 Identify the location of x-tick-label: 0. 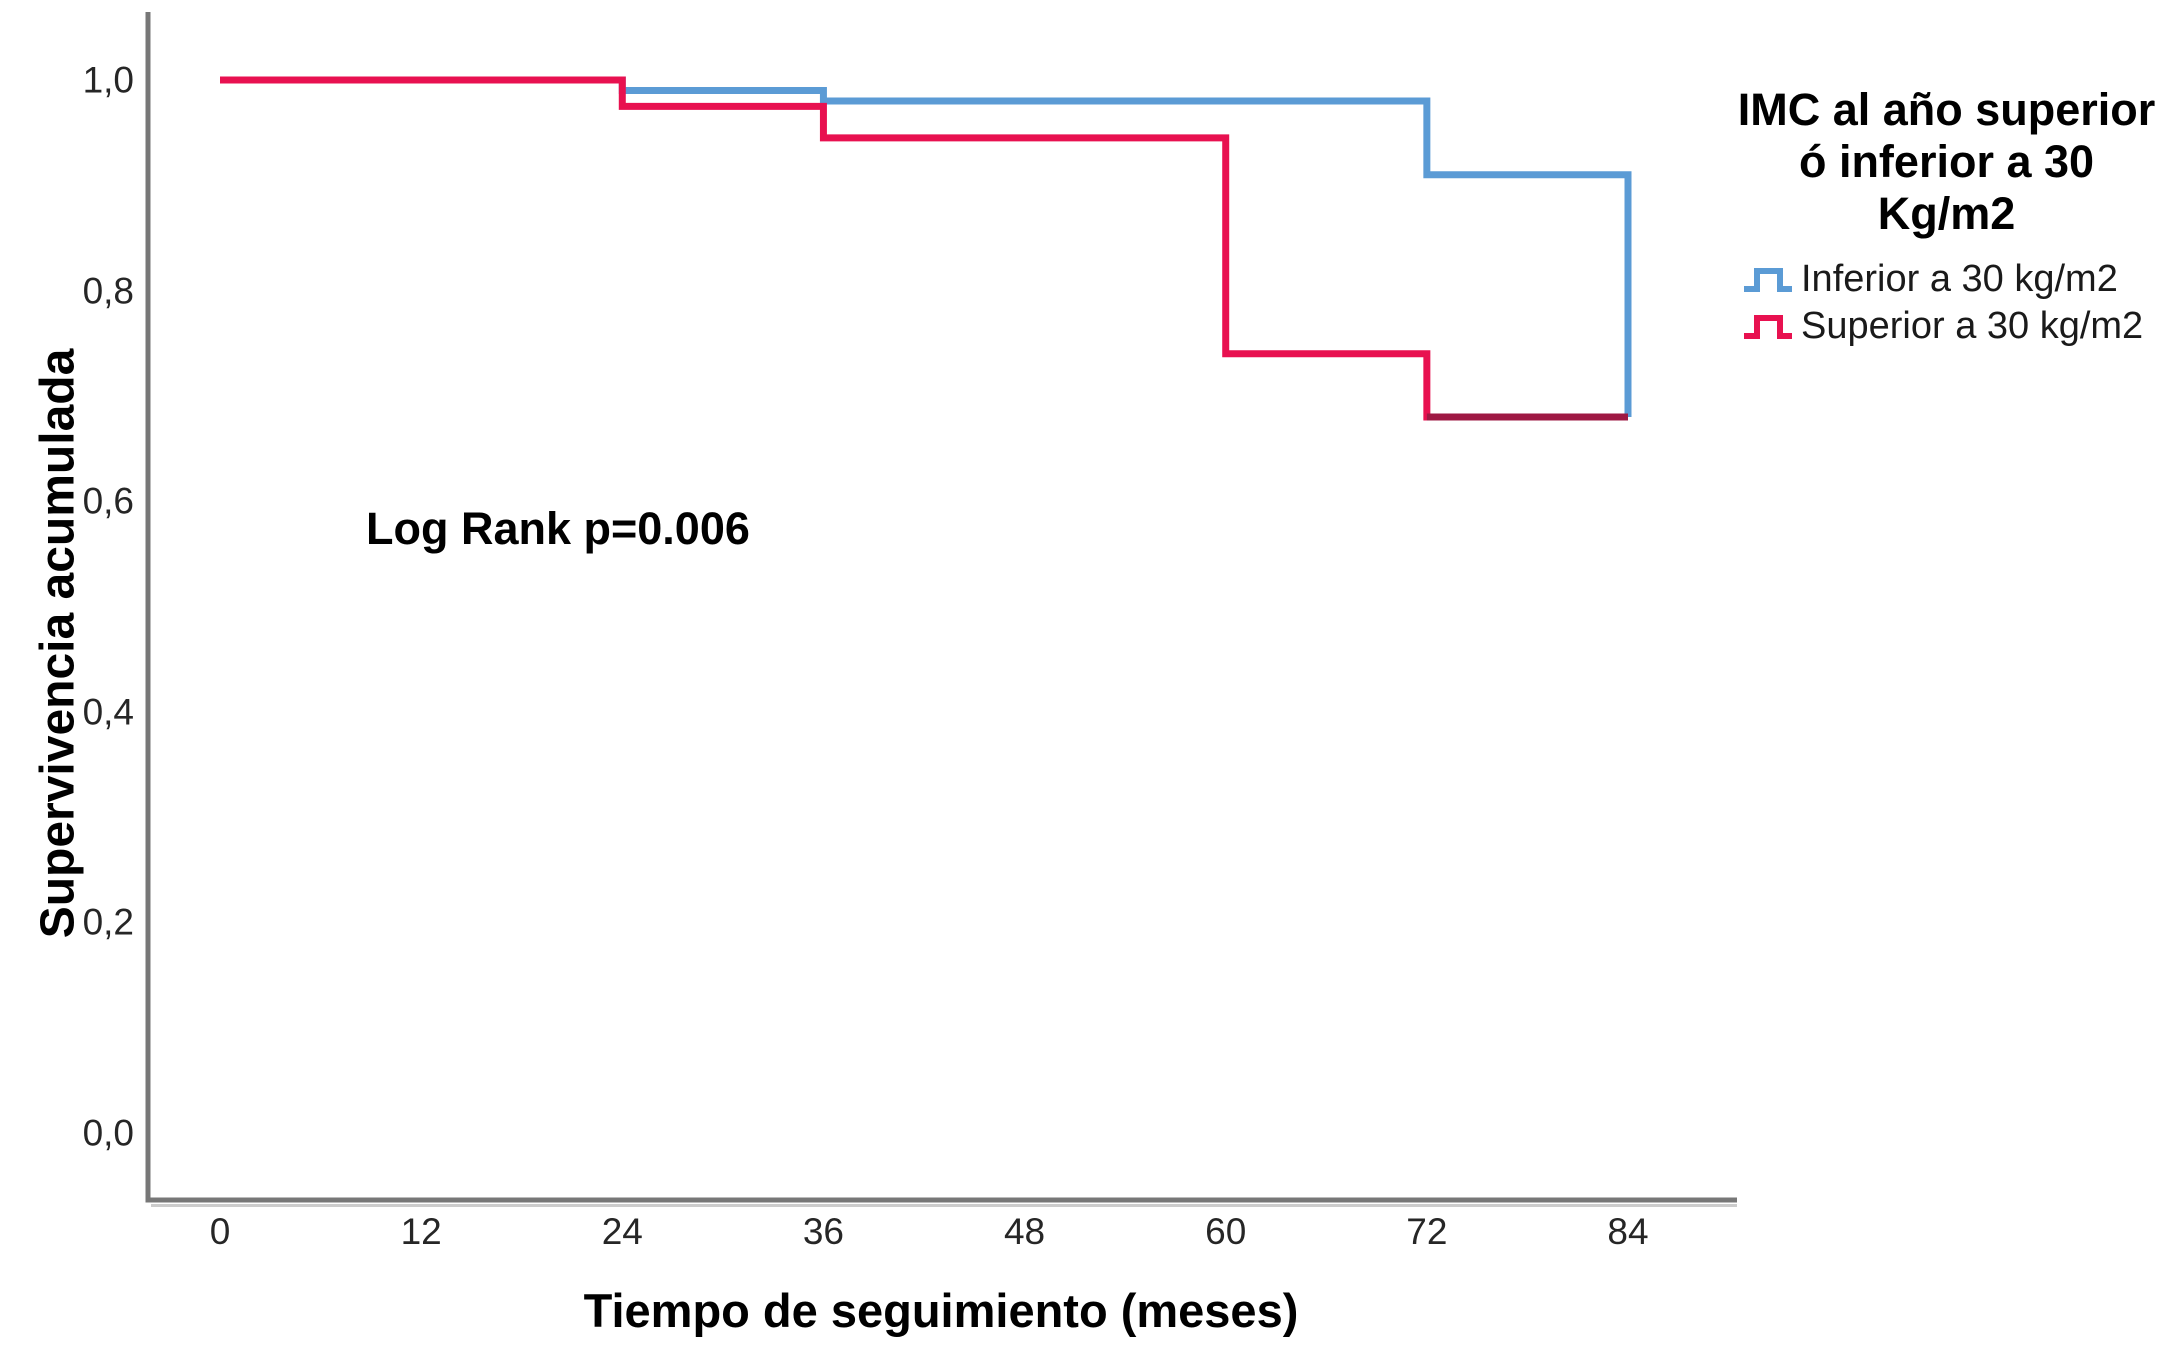
(220, 1231).